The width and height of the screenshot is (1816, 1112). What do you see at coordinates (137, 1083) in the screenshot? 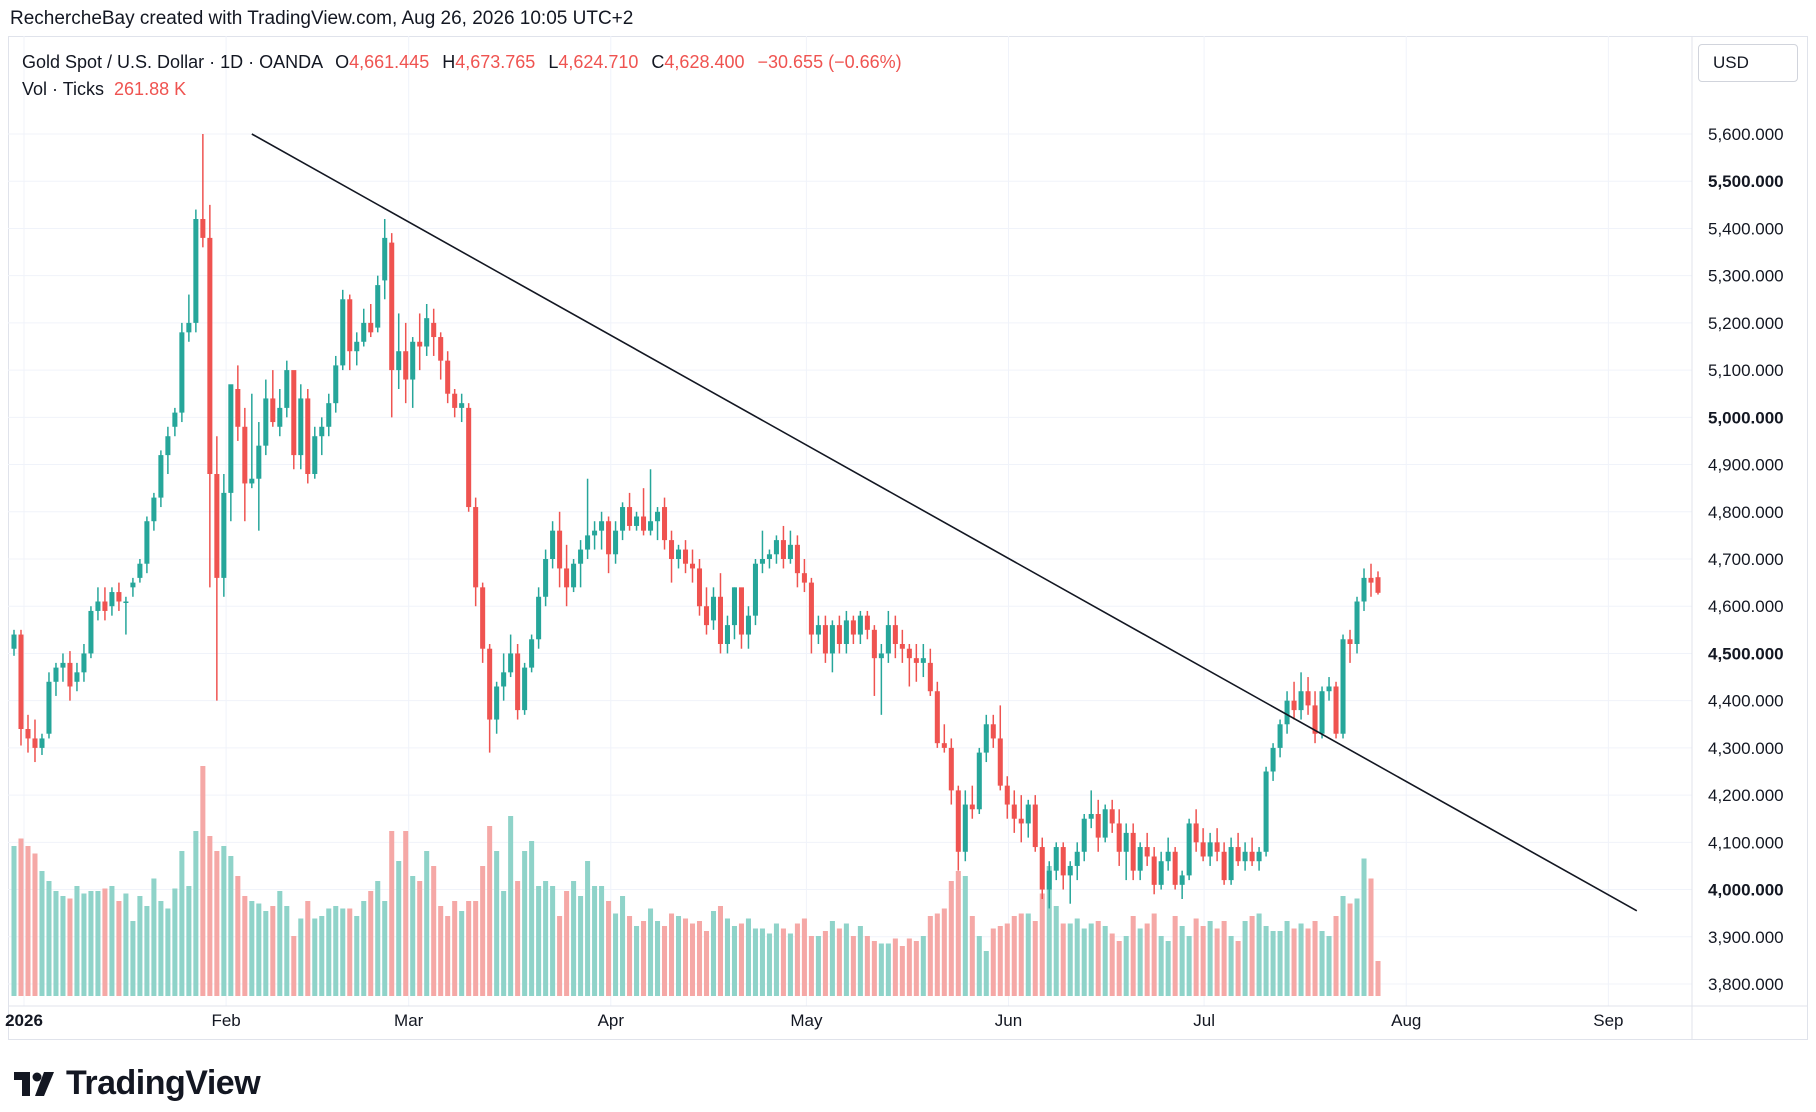
I see `tradingview-logo: TradingView` at bounding box center [137, 1083].